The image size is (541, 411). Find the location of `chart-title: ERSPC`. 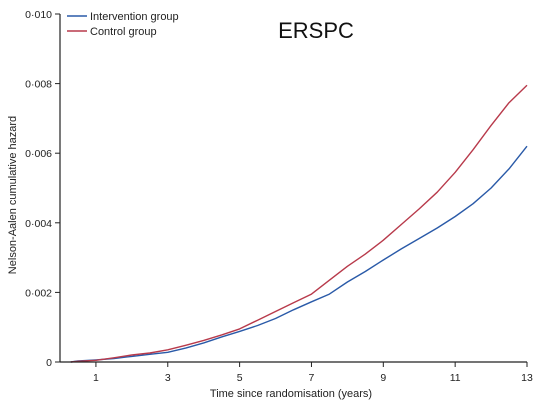

chart-title: ERSPC is located at coordinates (316, 30).